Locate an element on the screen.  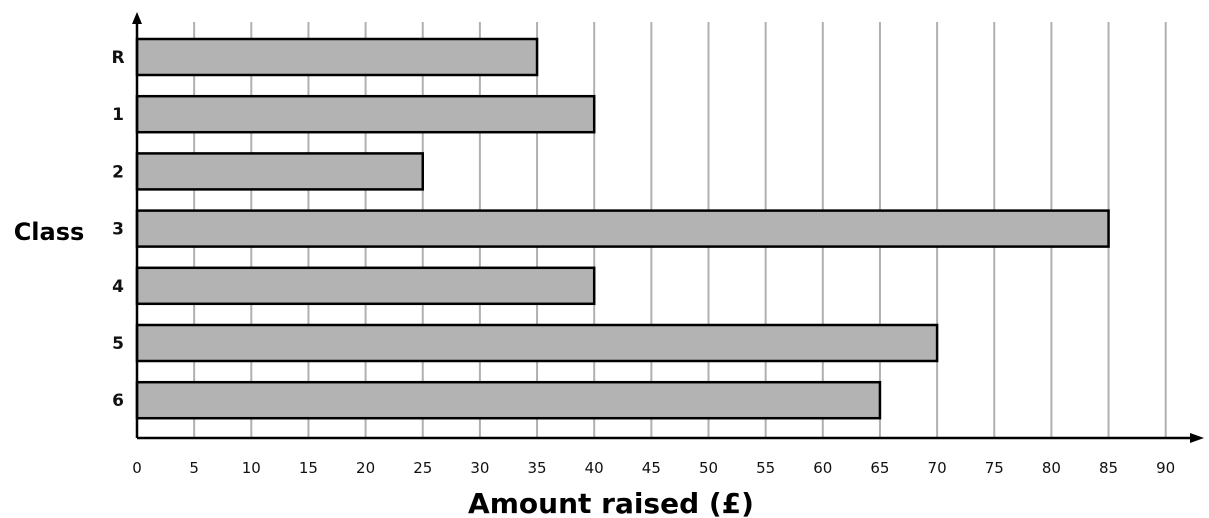
x-tick-label-65: 65 is located at coordinates (879, 468).